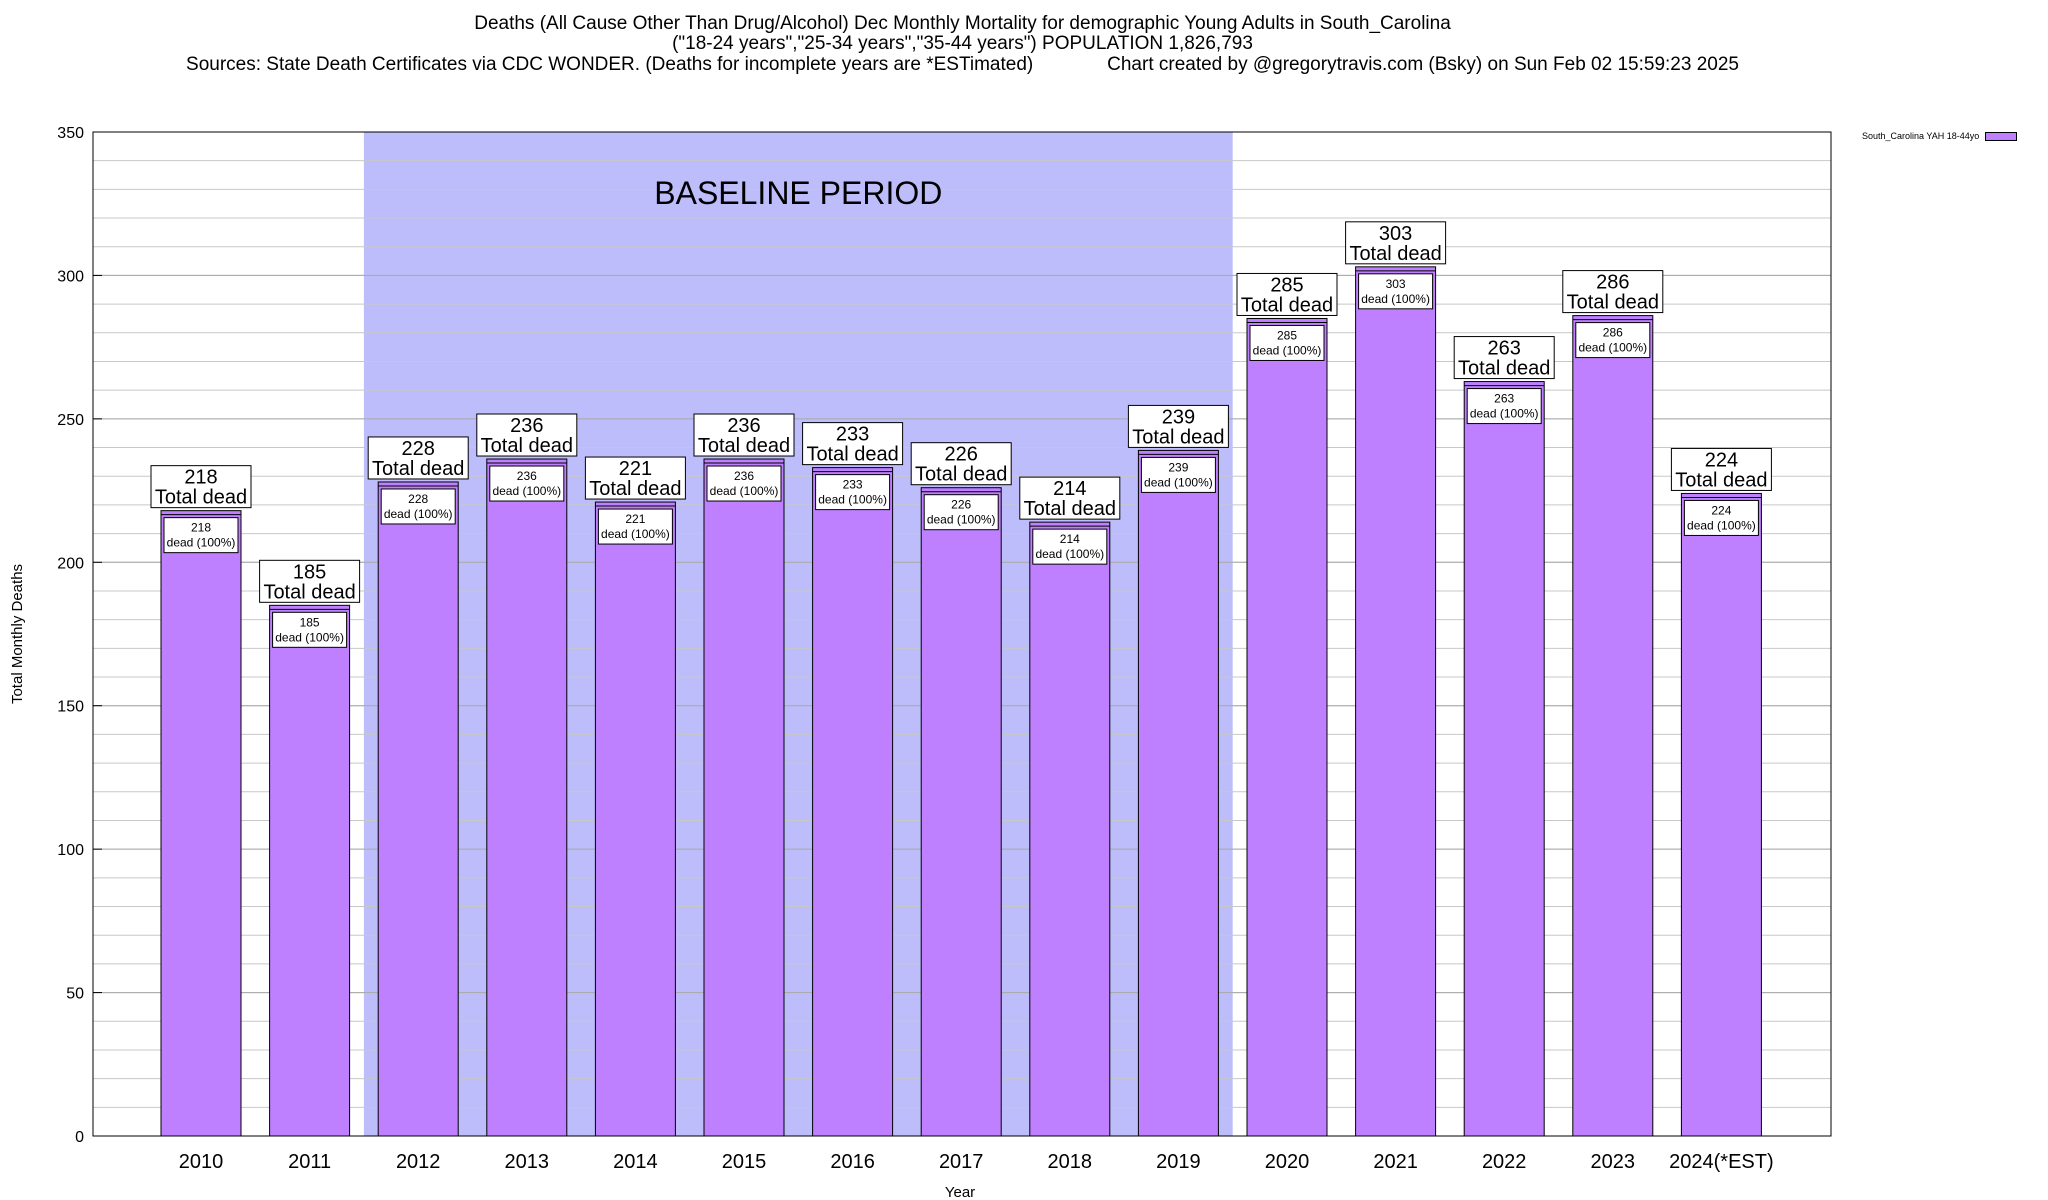 This screenshot has width=2048, height=1200. I want to click on y-tick-label: 250, so click(70, 420).